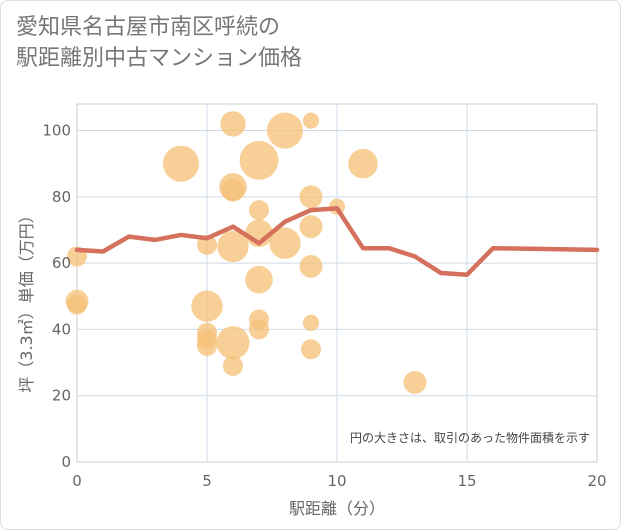  Describe the element at coordinates (61, 197) in the screenshot. I see `y-tick-label: 80` at that location.